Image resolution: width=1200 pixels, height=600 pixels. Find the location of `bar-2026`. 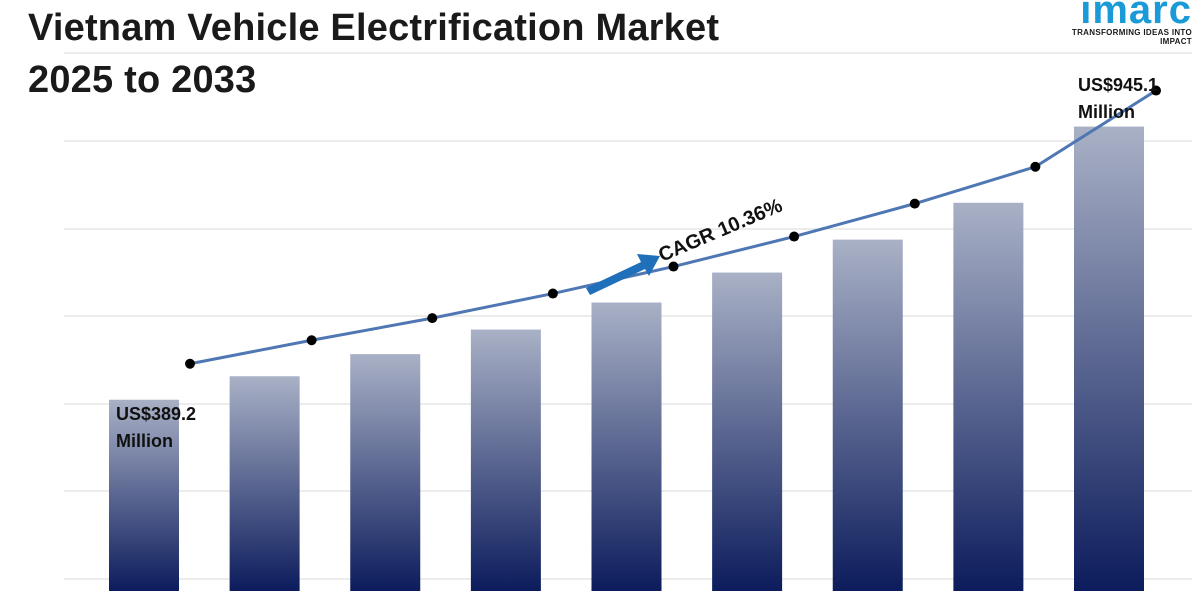

bar-2026 is located at coordinates (264, 483).